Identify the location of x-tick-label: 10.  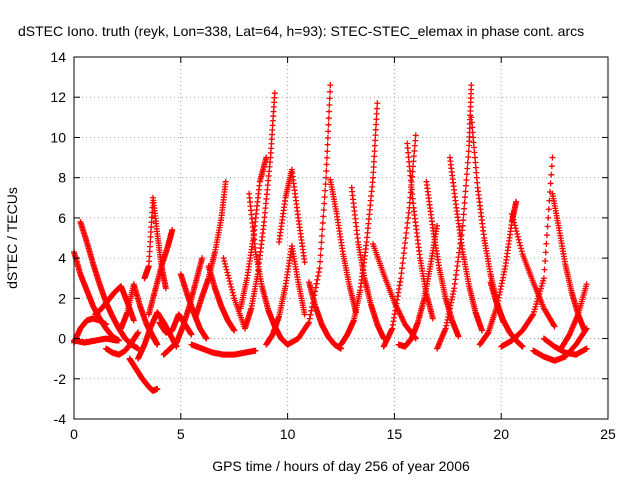
(288, 434).